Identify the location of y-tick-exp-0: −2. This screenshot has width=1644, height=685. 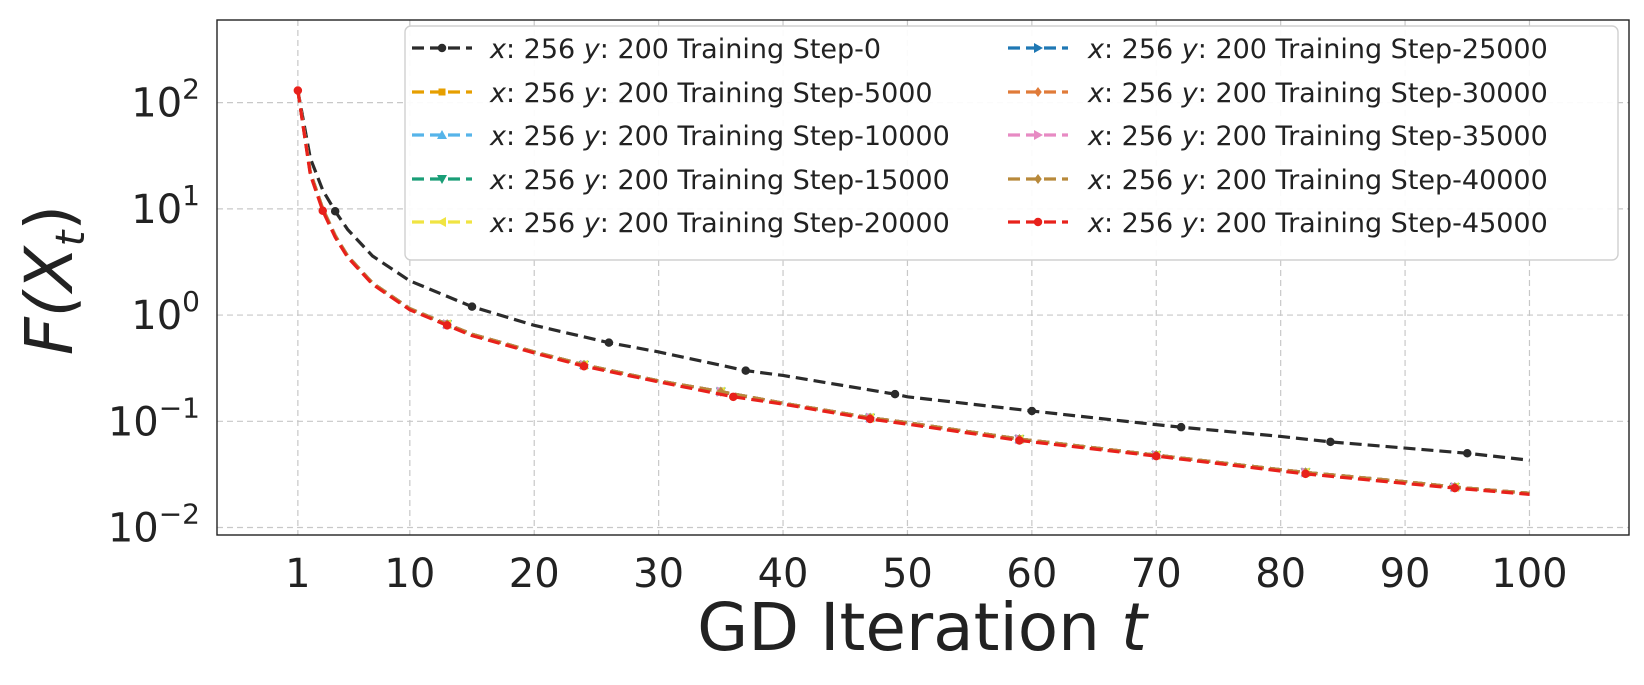
(179, 514).